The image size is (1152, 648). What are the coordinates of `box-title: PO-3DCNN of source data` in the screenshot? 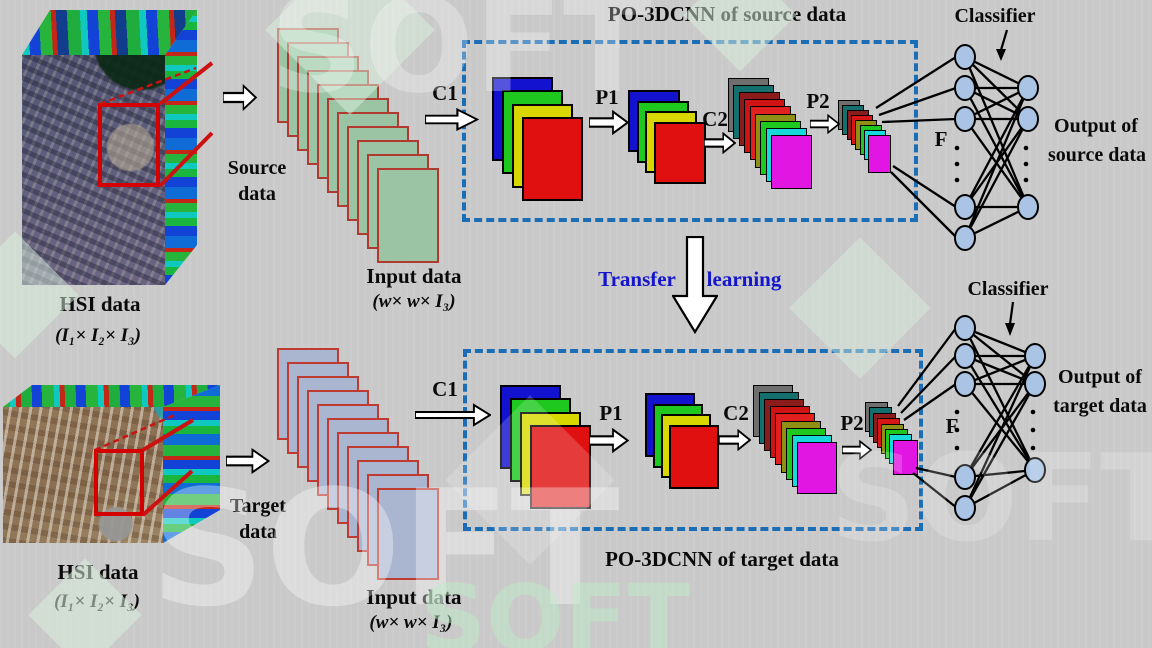 It's located at (727, 14).